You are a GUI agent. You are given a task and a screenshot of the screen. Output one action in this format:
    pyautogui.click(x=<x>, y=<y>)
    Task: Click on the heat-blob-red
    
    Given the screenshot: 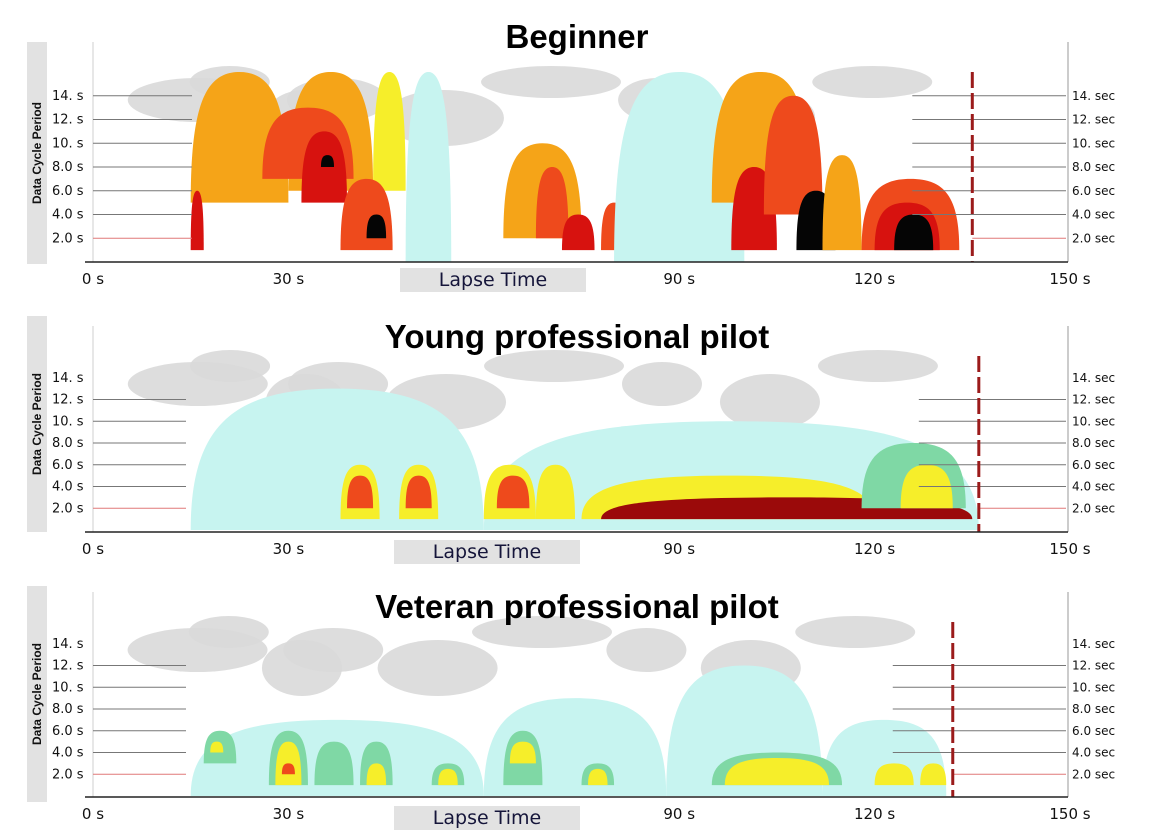 What is the action you would take?
    pyautogui.click(x=197, y=220)
    